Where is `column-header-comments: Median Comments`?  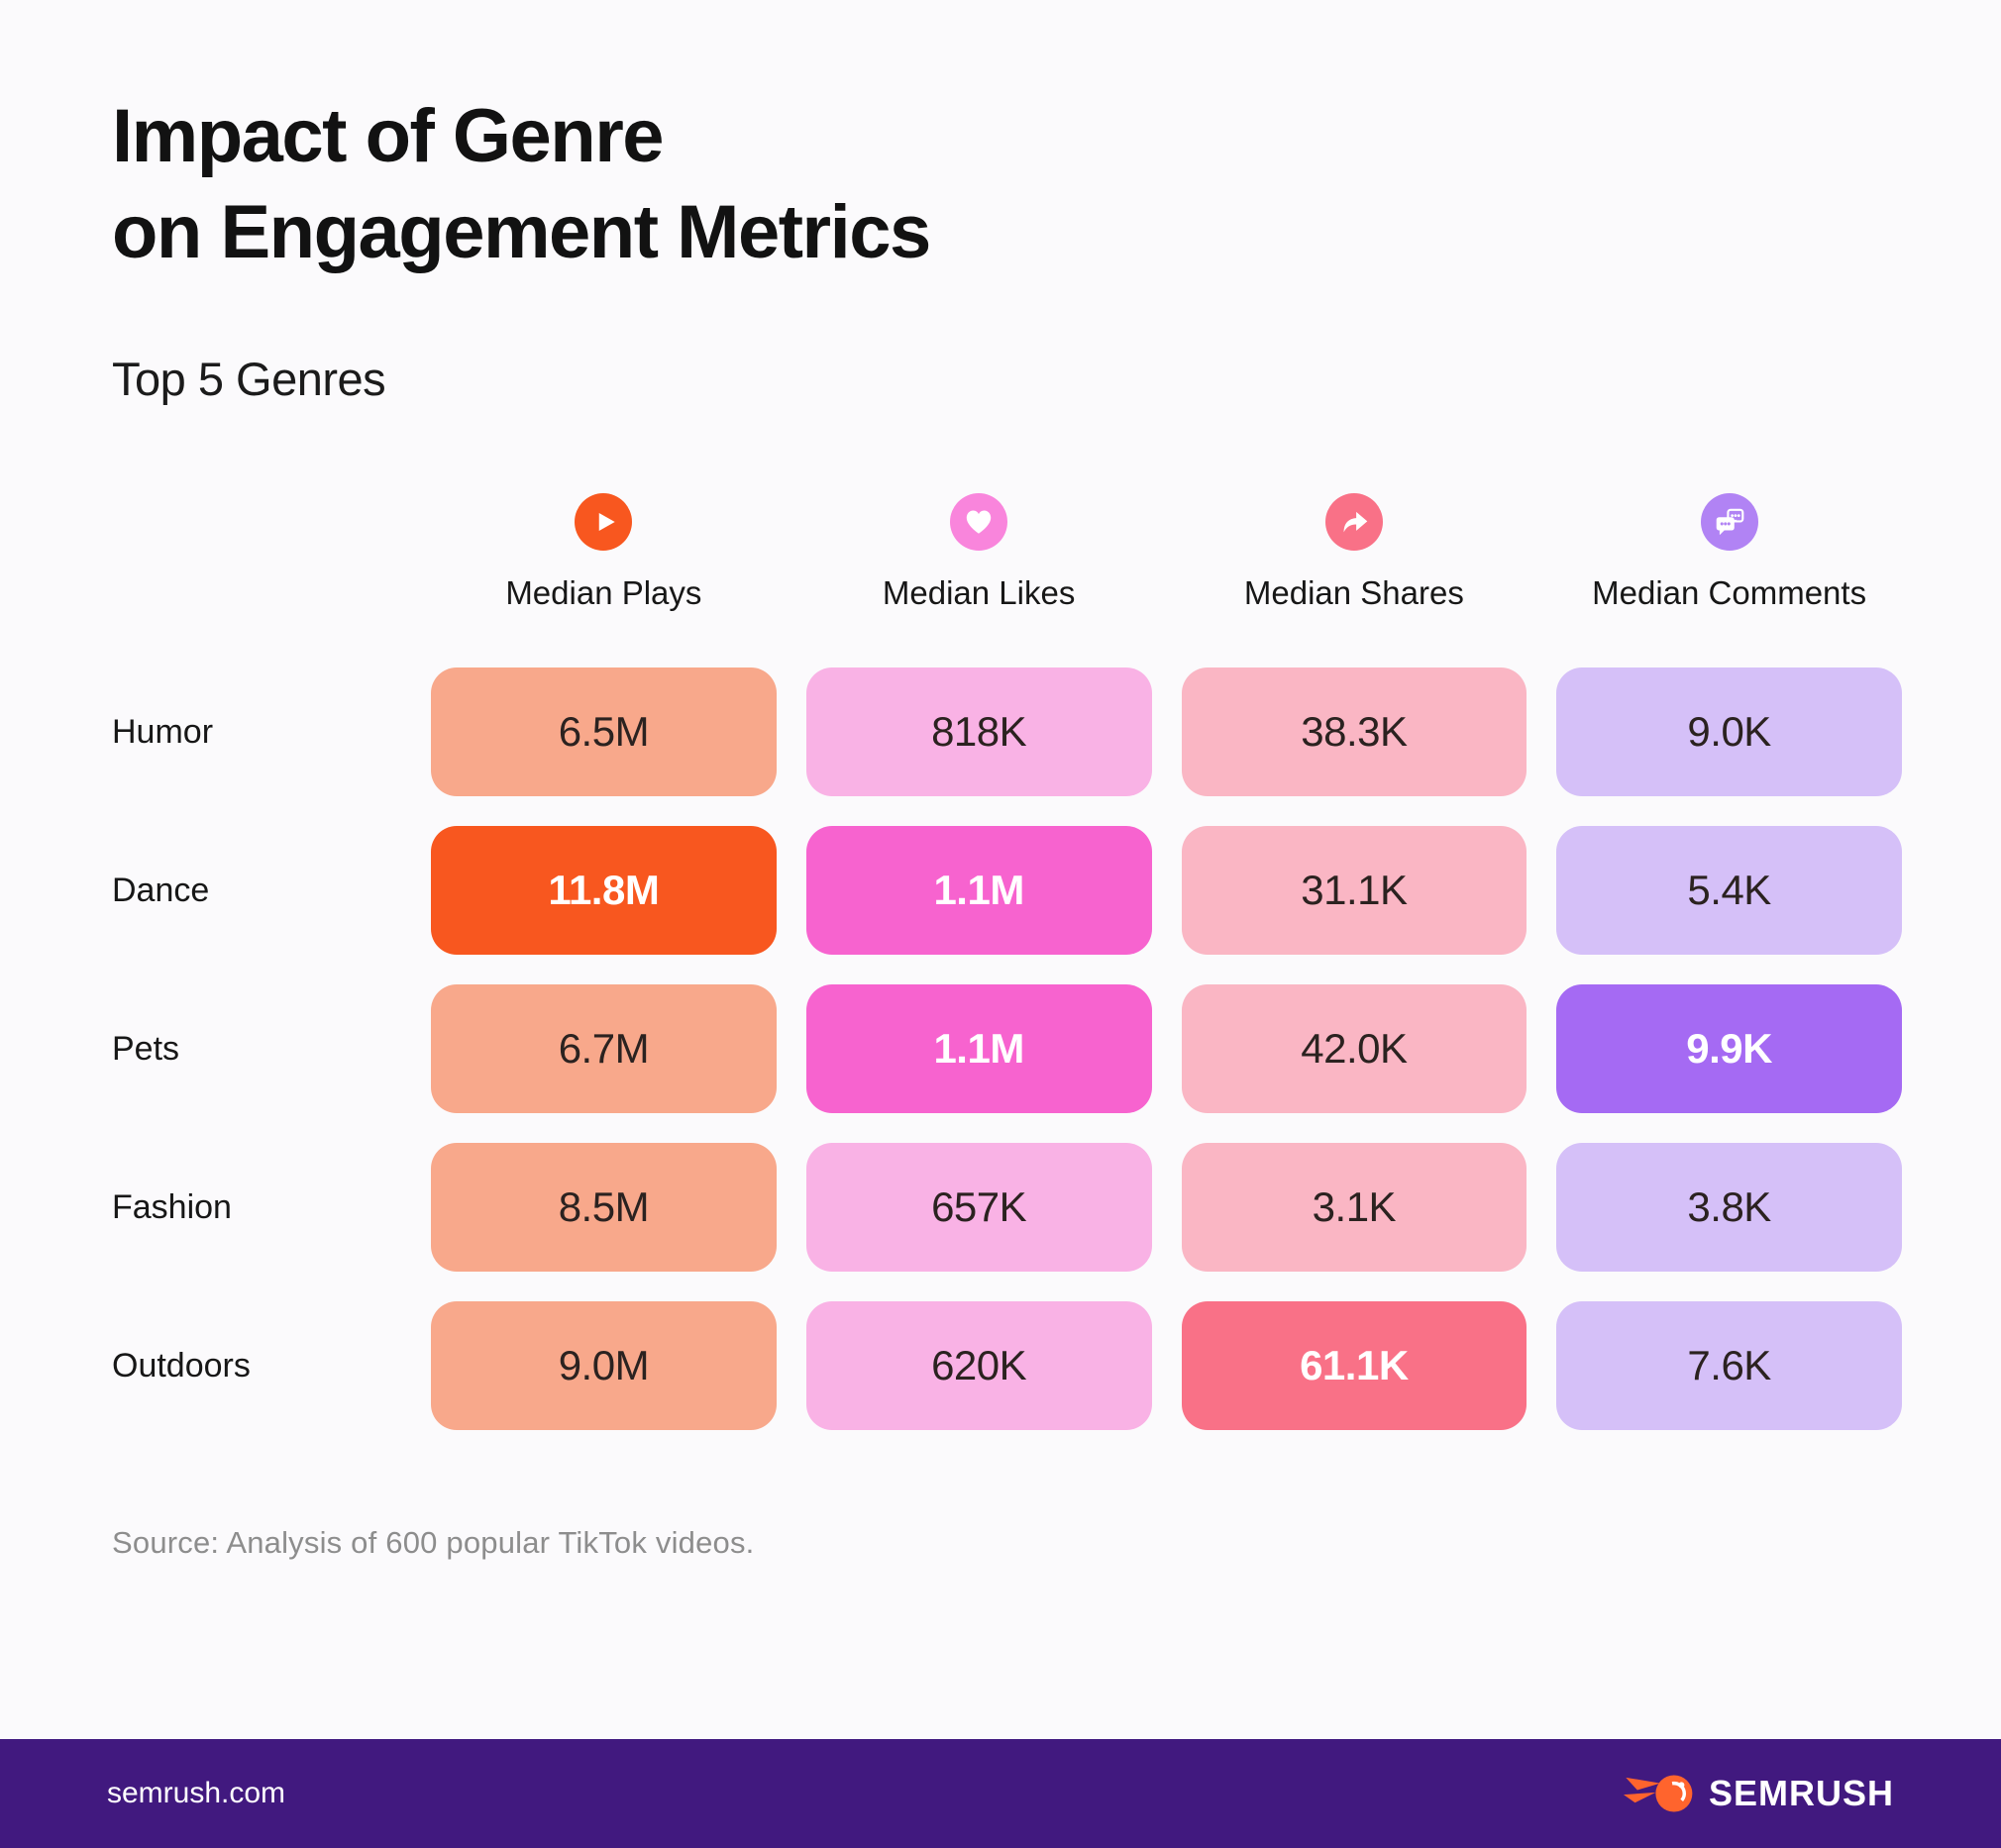
column-header-comments: Median Comments is located at coordinates (1729, 565).